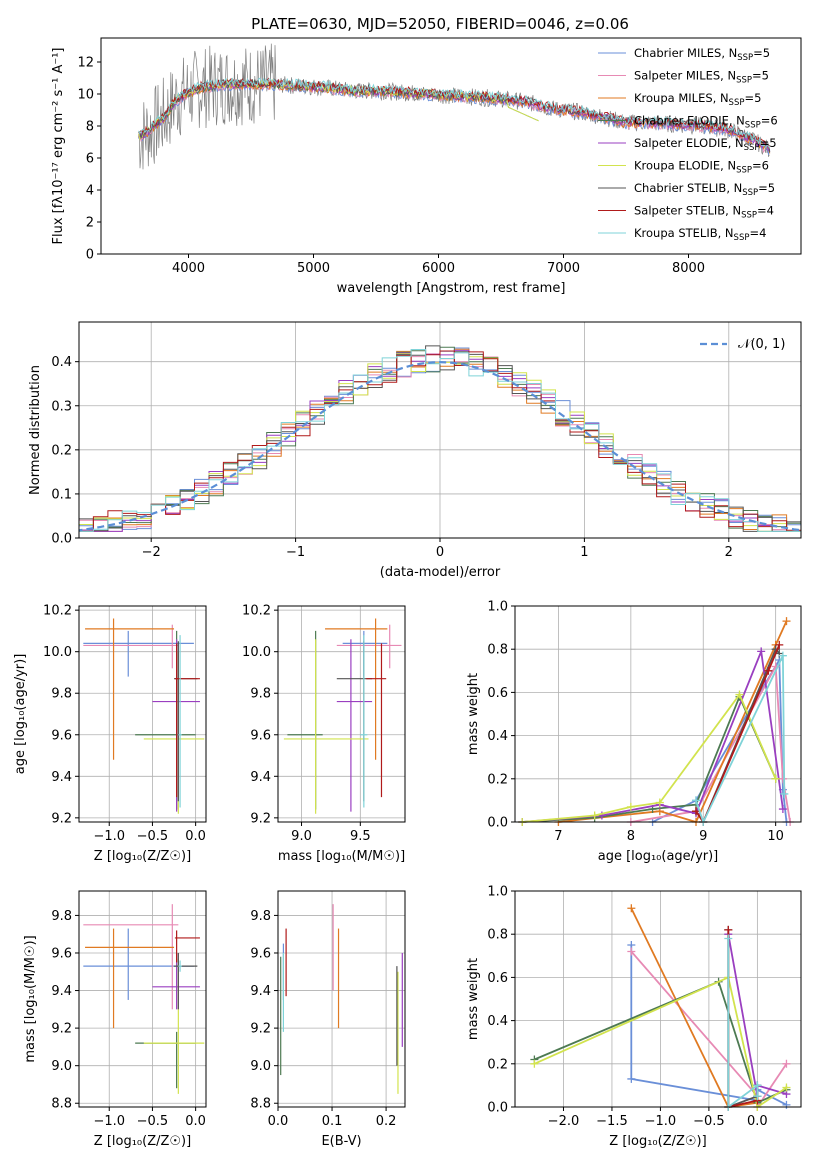 Image resolution: width=819 pixels, height=1170 pixels. Describe the element at coordinates (703, 836) in the screenshot. I see `x-tick-label: 9` at that location.